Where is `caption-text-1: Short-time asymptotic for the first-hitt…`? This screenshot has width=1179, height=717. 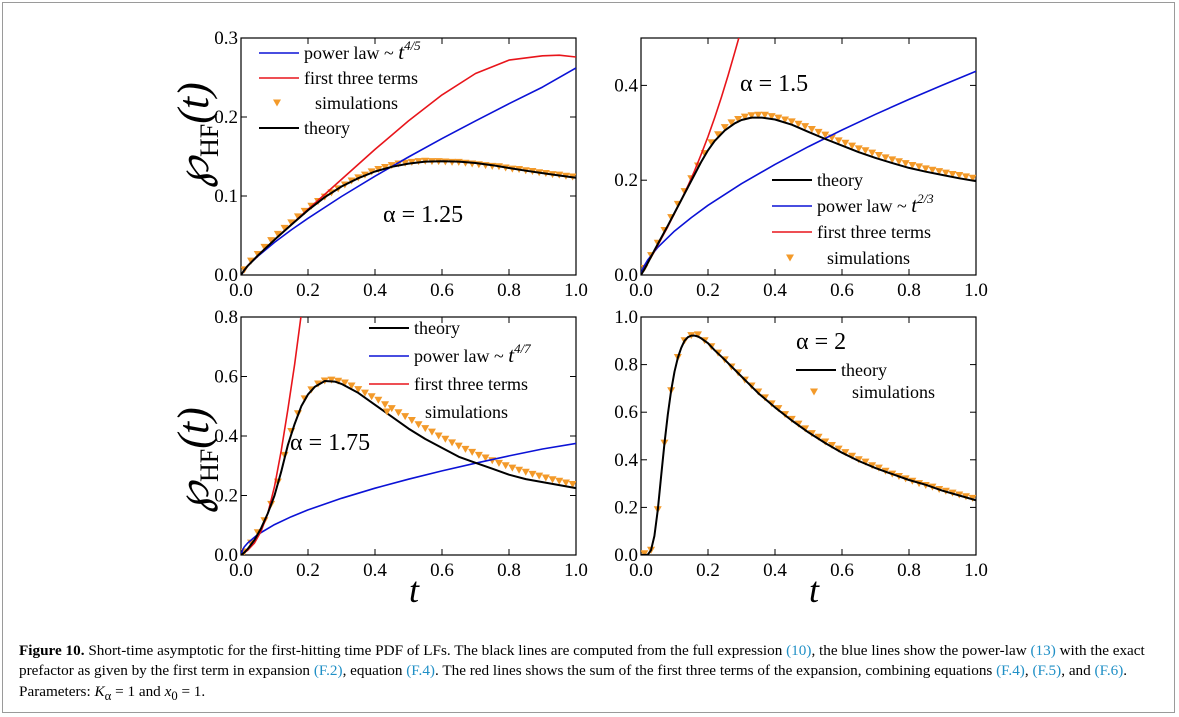 caption-text-1: Short-time asymptotic for the first-hitt… is located at coordinates (435, 650).